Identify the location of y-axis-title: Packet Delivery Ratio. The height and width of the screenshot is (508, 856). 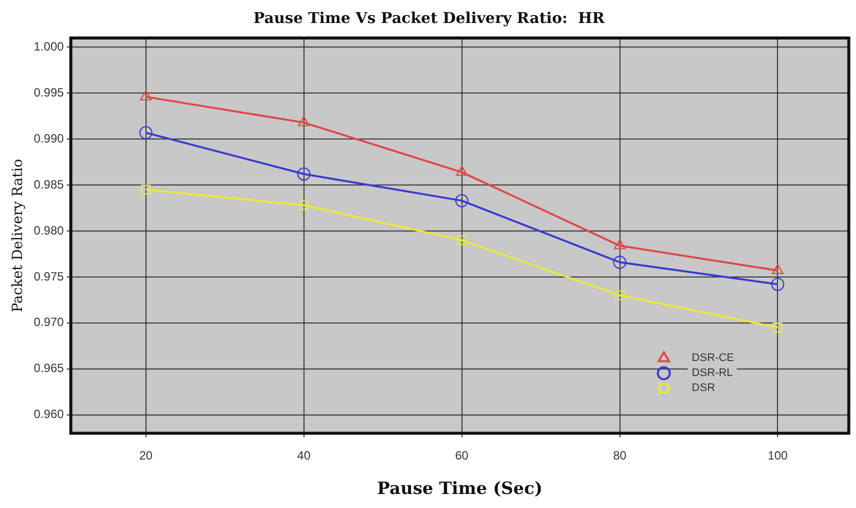
(18, 235).